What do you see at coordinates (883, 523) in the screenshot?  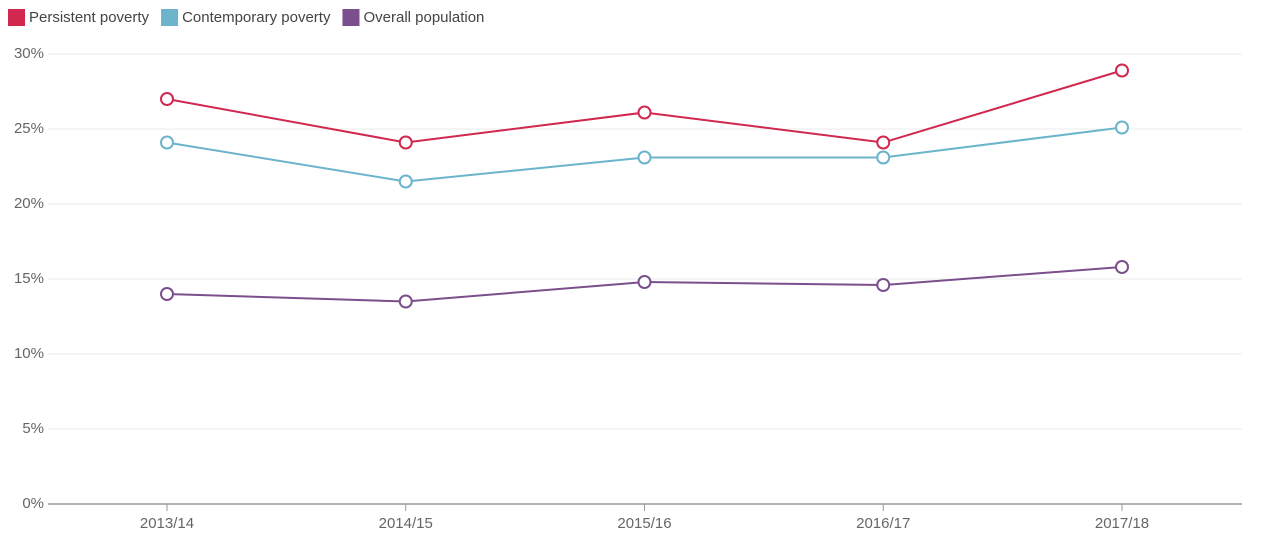 I see `x-tick-label: 2016/17` at bounding box center [883, 523].